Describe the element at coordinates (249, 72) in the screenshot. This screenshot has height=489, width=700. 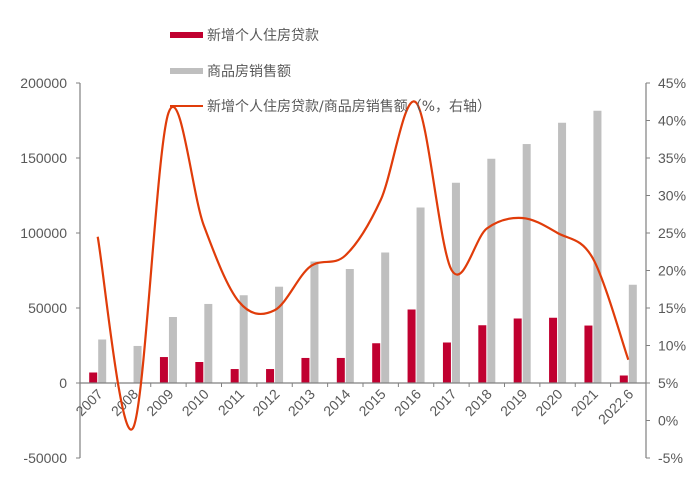
I see `legend-label: 商品房销售额` at that location.